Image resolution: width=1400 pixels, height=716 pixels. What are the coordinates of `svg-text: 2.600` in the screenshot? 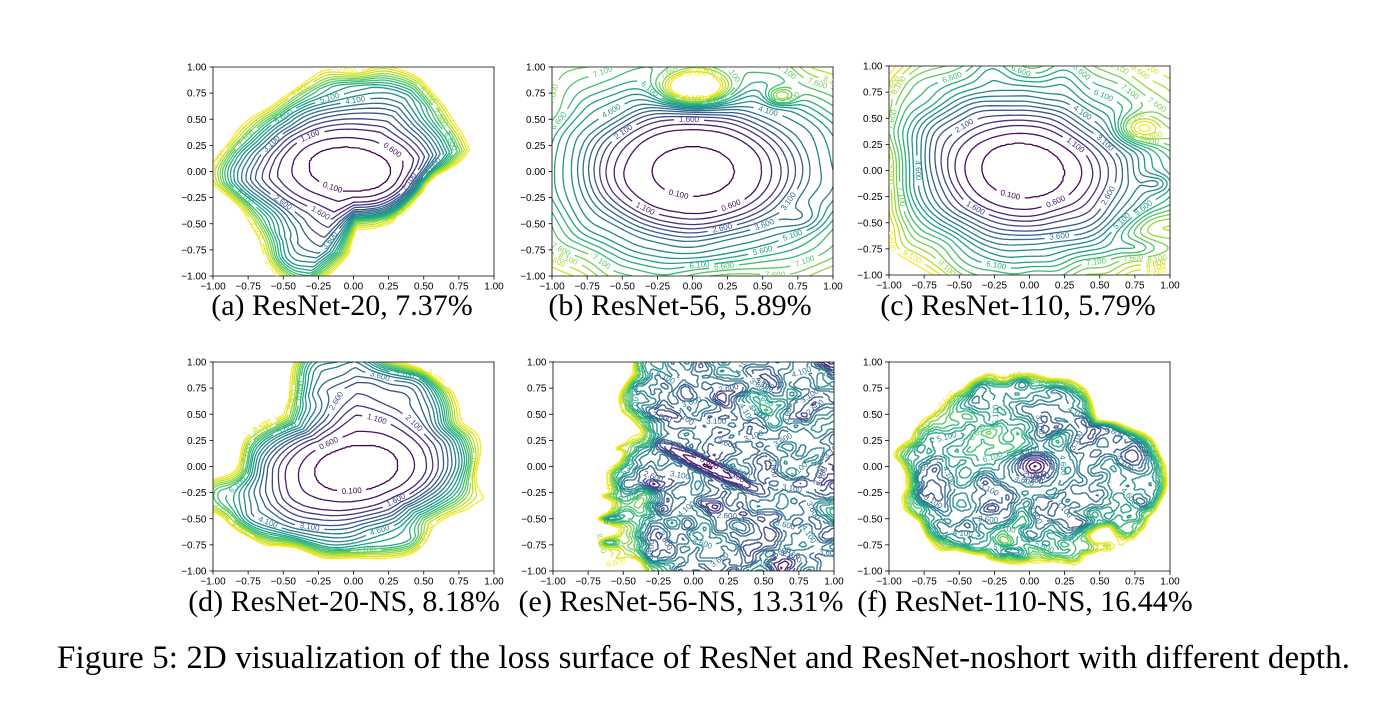 It's located at (723, 227).